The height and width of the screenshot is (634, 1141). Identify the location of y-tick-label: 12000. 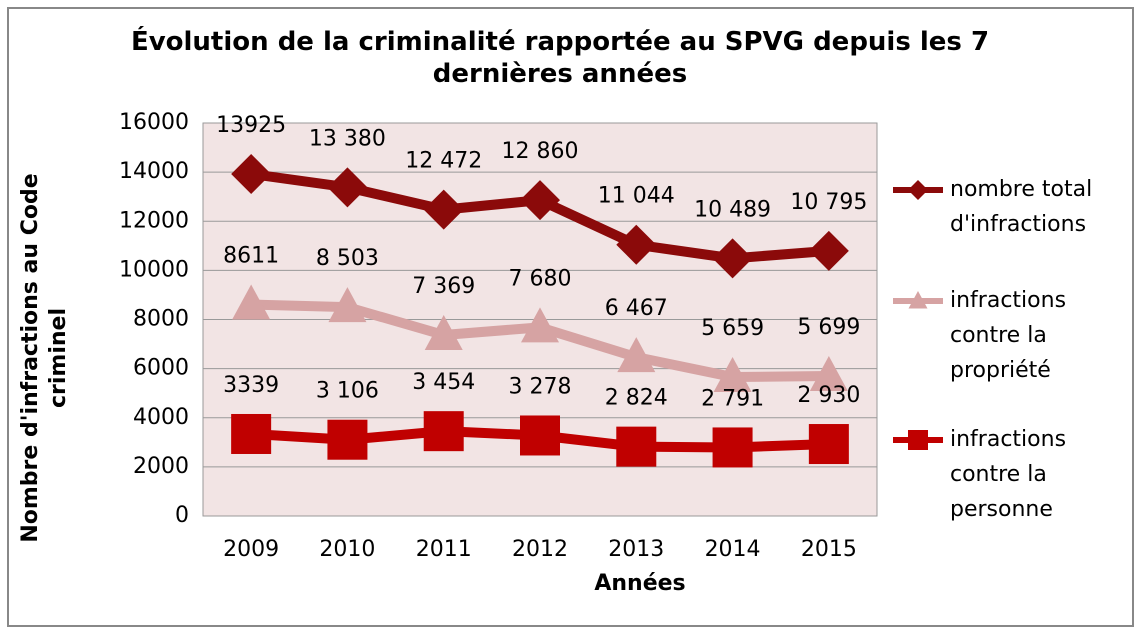
(154, 220).